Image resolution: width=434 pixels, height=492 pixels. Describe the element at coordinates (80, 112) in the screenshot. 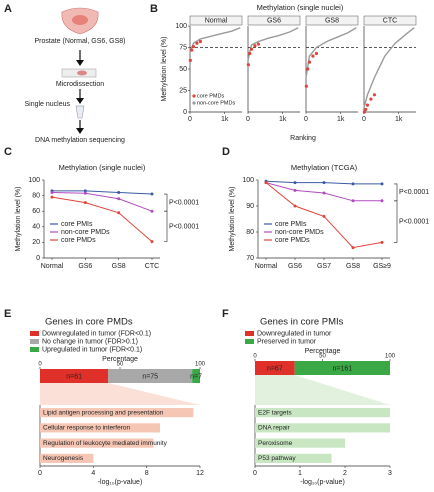

I see `tube-icon` at that location.